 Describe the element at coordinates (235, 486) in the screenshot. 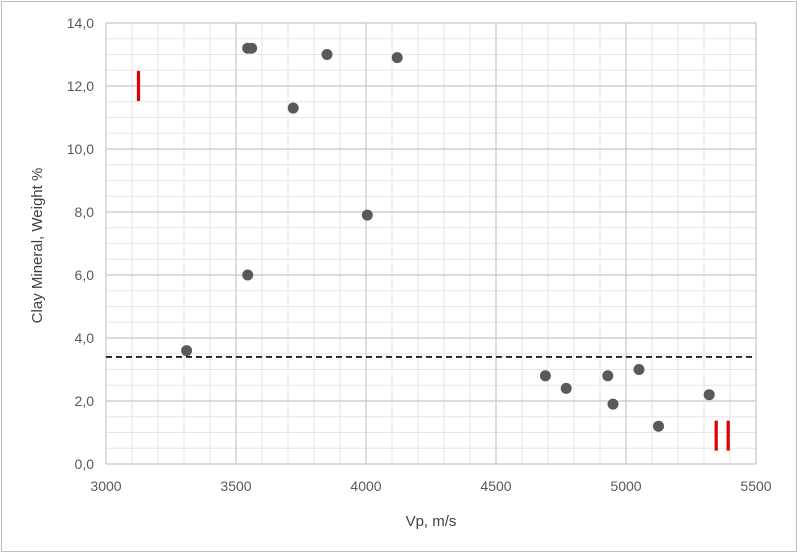

I see `x-tick-label: 3500` at that location.